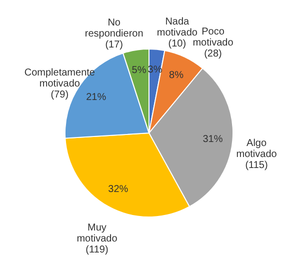  What do you see at coordinates (139, 70) in the screenshot?
I see `data-label: 5%` at bounding box center [139, 70].